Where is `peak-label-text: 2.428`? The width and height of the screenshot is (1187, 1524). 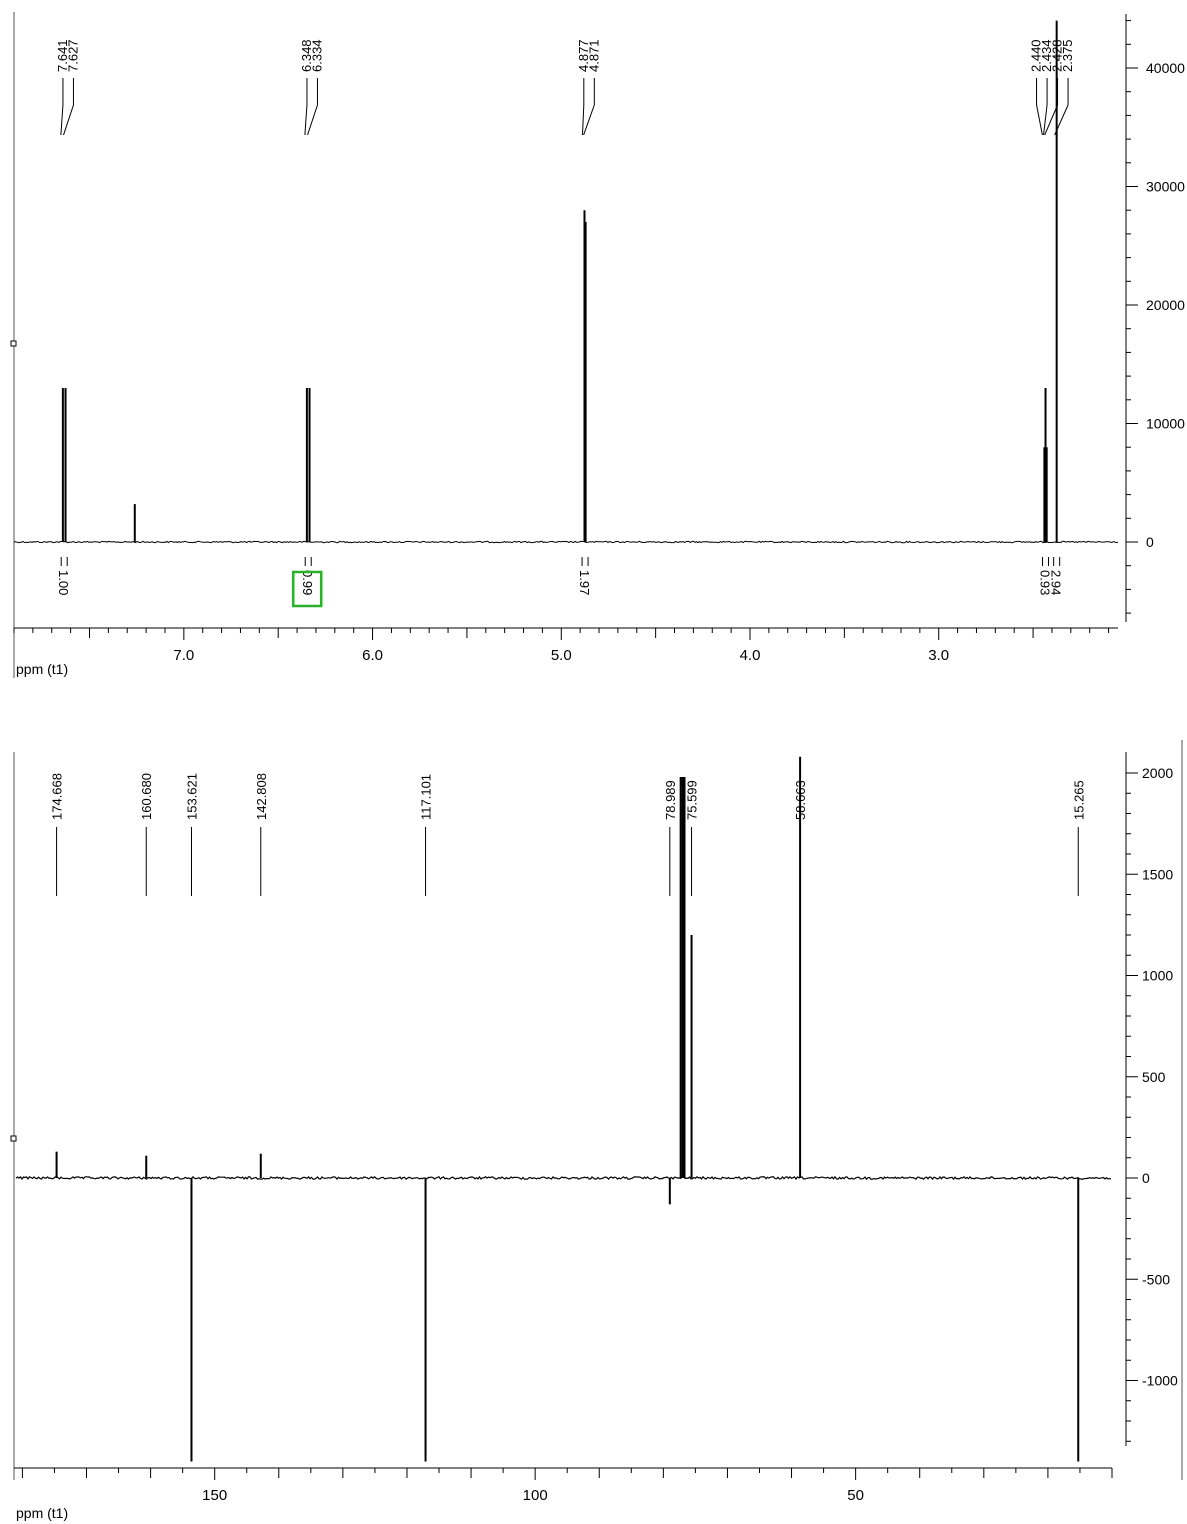 peak-label-text: 2.428 is located at coordinates (1057, 55).